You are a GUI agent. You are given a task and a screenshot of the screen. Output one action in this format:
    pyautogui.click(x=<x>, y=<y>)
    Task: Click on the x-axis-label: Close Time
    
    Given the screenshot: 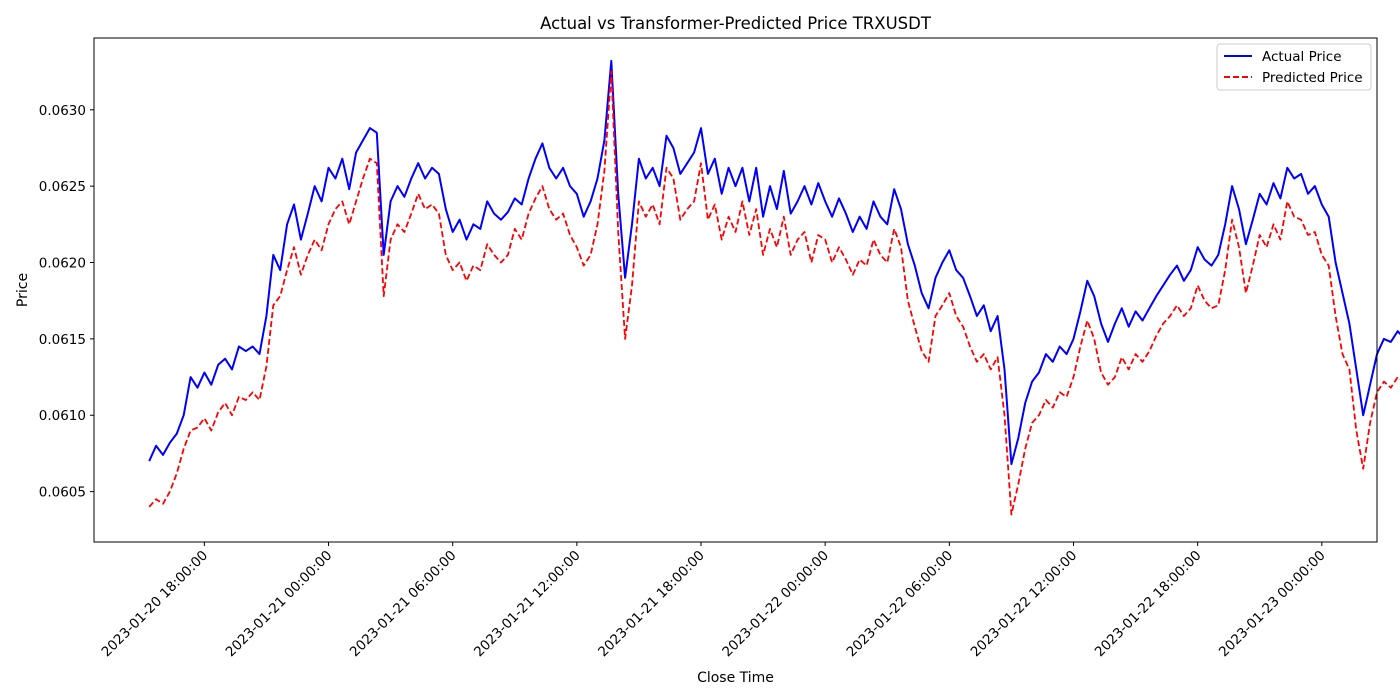 What is the action you would take?
    pyautogui.click(x=735, y=678)
    